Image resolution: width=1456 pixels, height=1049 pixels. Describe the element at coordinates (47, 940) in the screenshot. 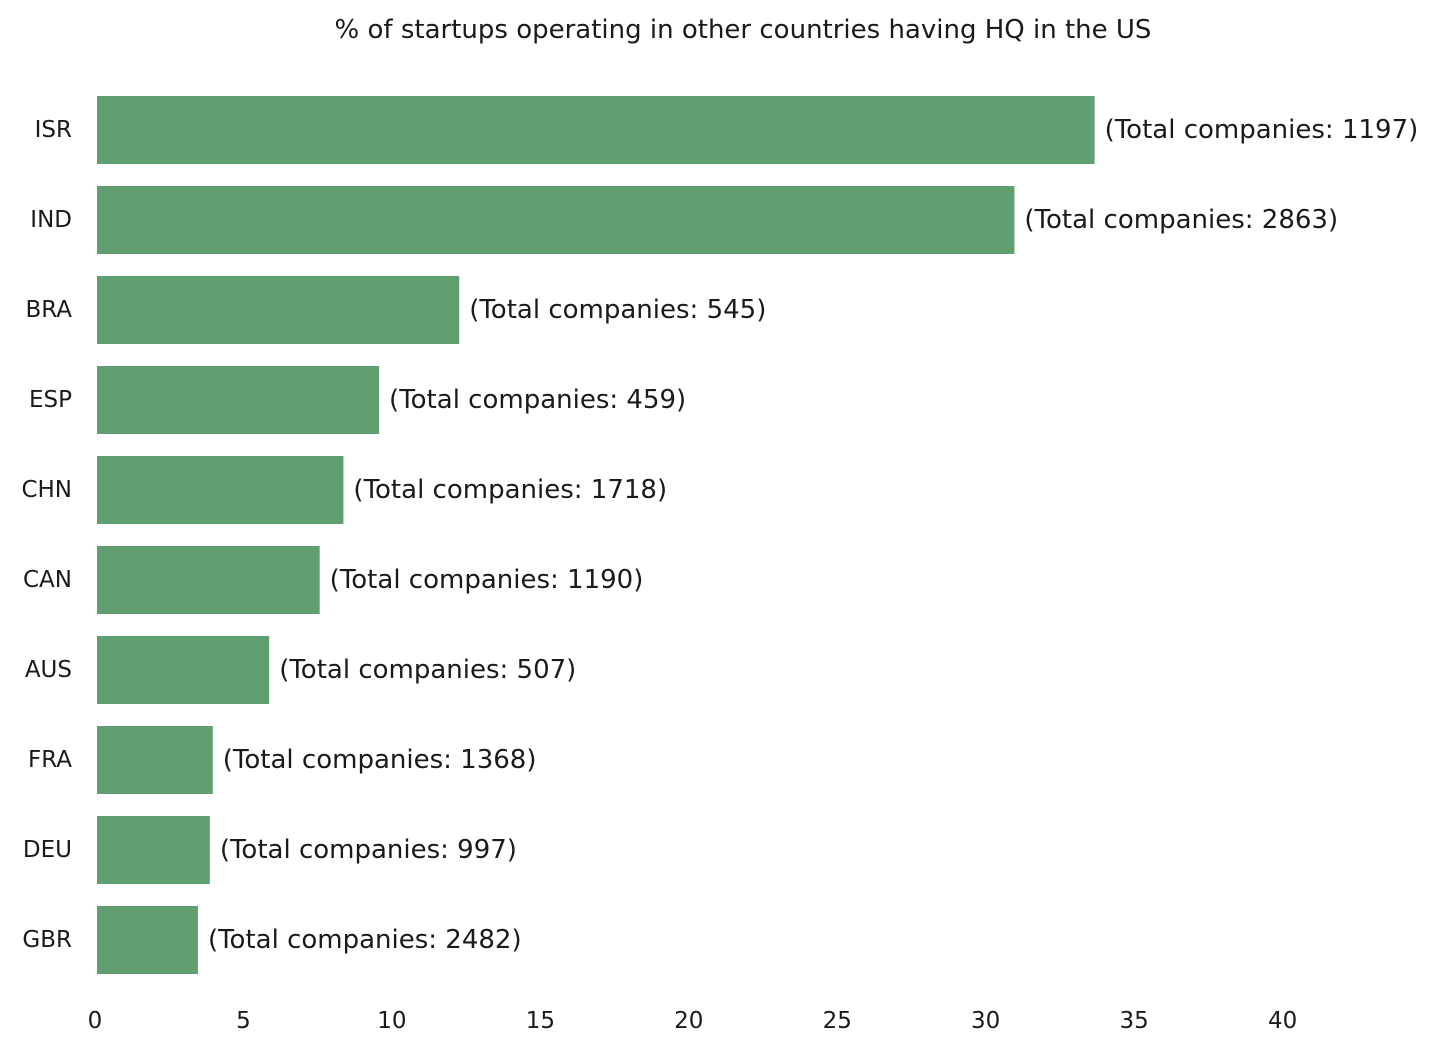

I see `y-tick-label-gbr: GBR` at that location.